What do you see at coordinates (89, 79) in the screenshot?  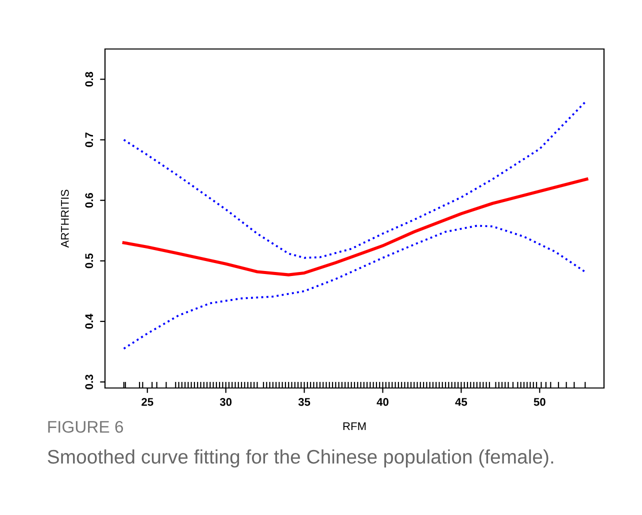 I see `y-tick-label: 0.8` at bounding box center [89, 79].